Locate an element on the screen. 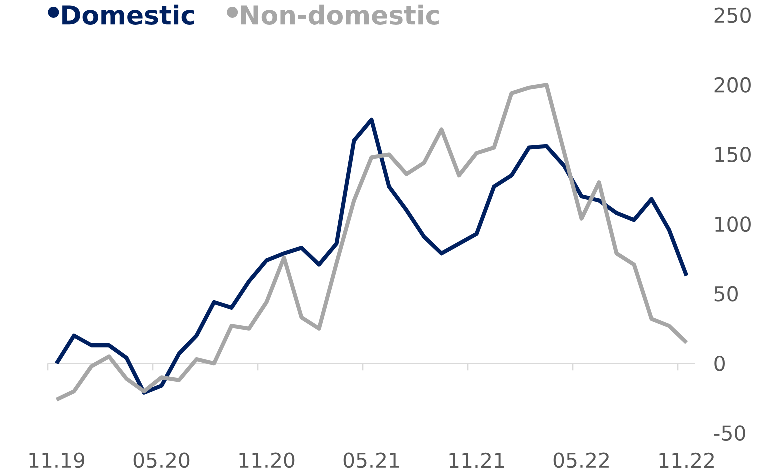 The width and height of the screenshot is (780, 475). y-tick-label: 100 is located at coordinates (733, 224).